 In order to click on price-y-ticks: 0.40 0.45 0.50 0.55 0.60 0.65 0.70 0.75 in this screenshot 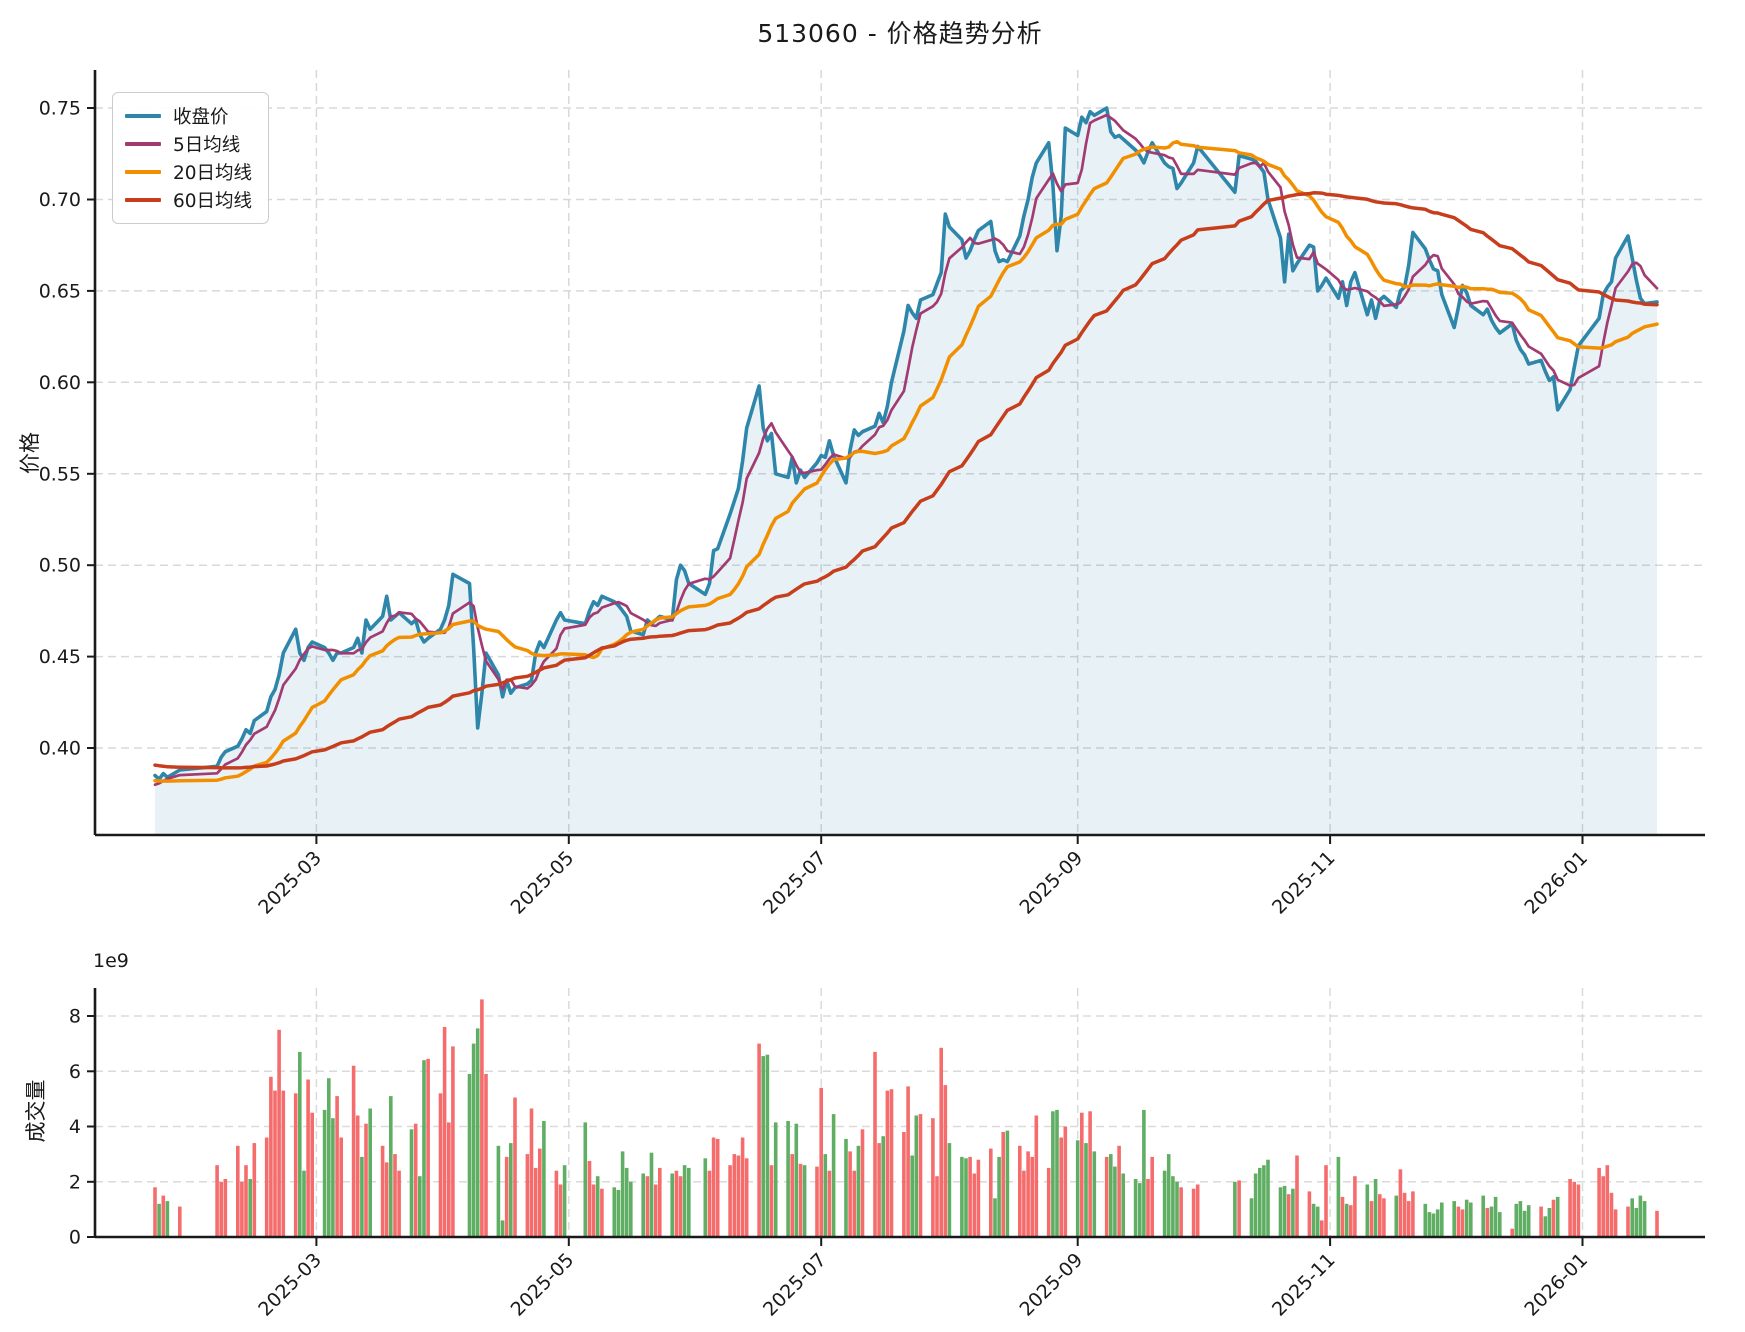, I will do `click(67, 429)`.